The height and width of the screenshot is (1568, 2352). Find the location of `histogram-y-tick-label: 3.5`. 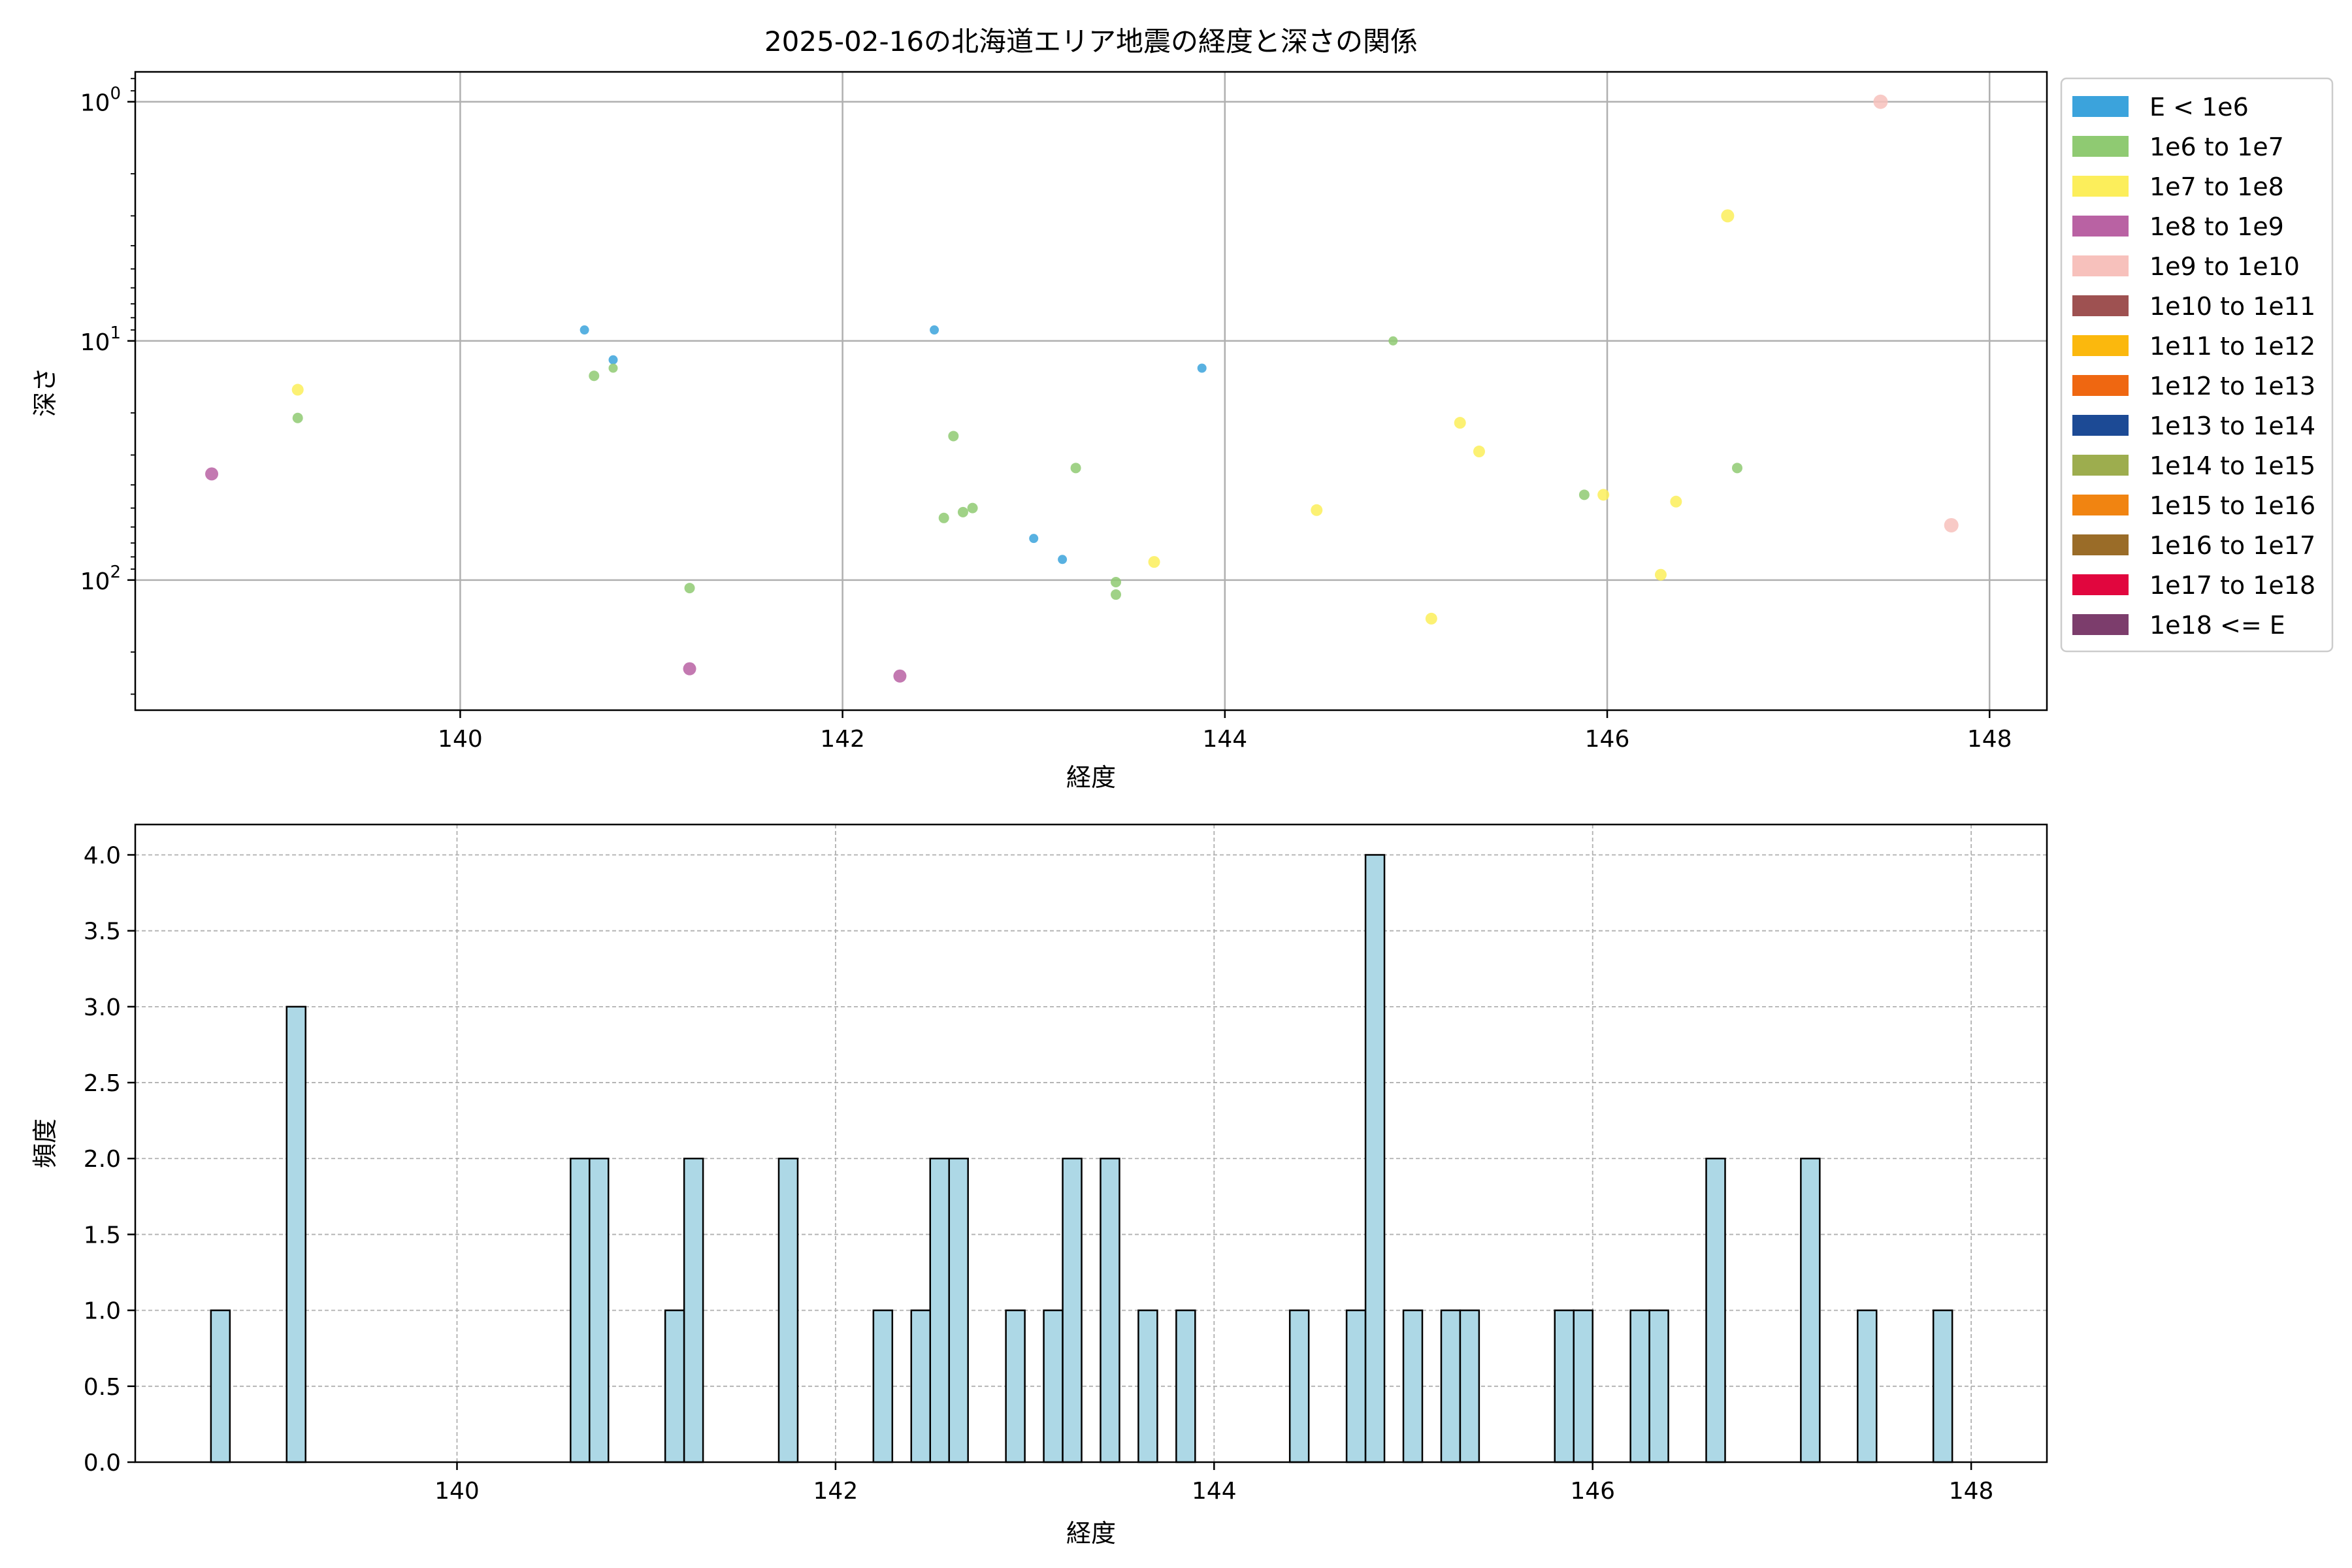

histogram-y-tick-label: 3.5 is located at coordinates (102, 932).